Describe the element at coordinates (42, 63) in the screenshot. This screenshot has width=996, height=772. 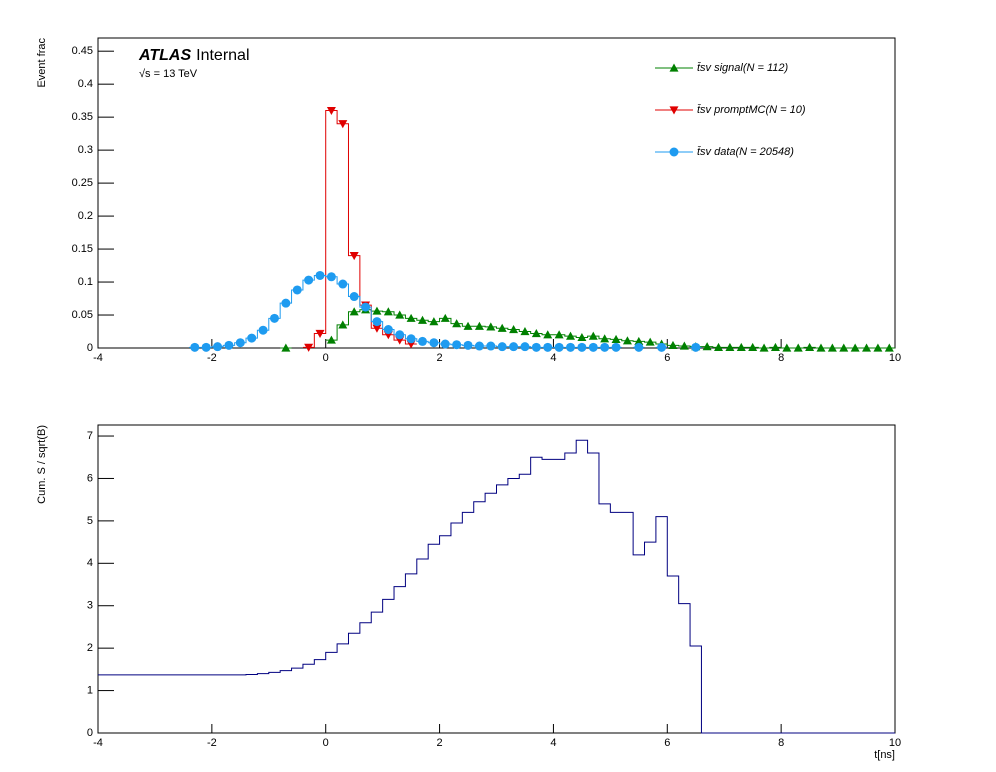
I see `y-axis-label: Event frac` at that location.